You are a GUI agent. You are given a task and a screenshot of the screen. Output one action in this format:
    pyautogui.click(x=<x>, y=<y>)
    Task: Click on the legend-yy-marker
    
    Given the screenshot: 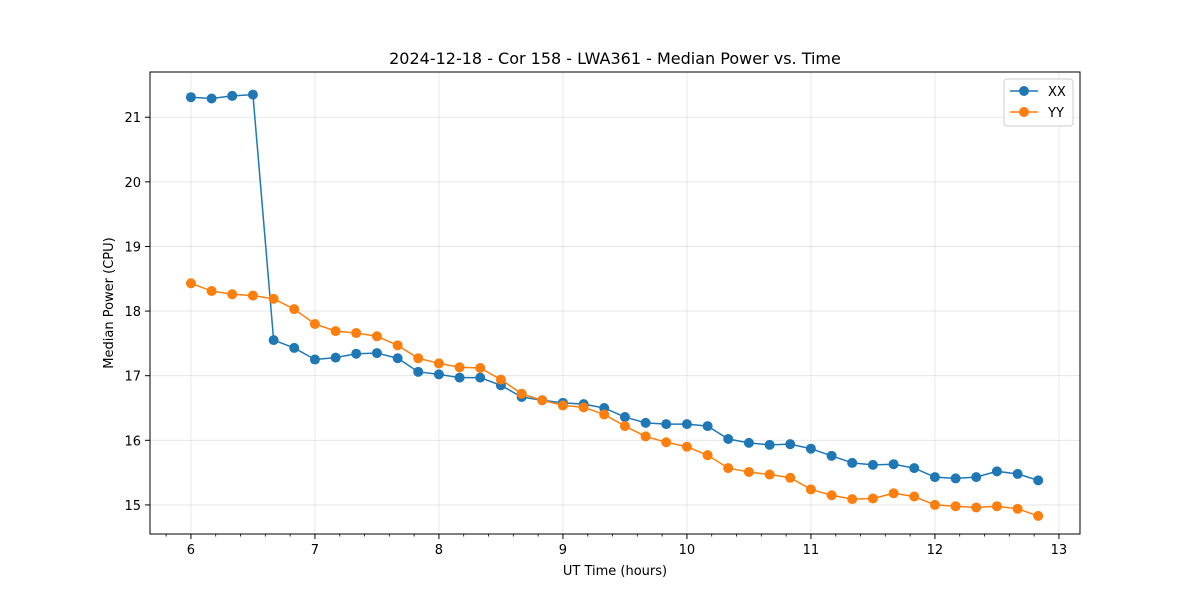 What is the action you would take?
    pyautogui.click(x=1024, y=112)
    